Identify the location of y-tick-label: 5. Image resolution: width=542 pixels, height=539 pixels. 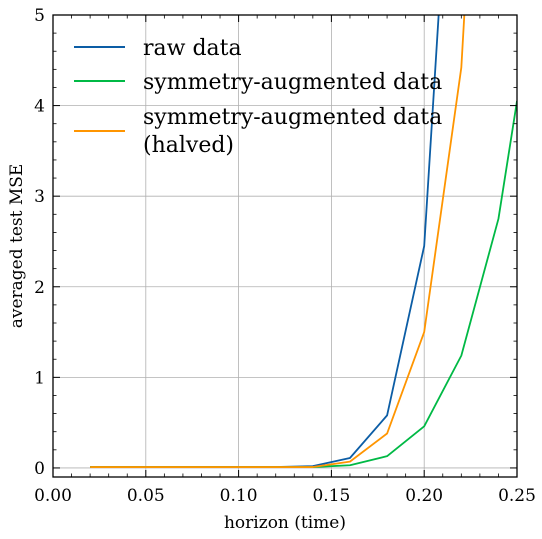
(39, 16).